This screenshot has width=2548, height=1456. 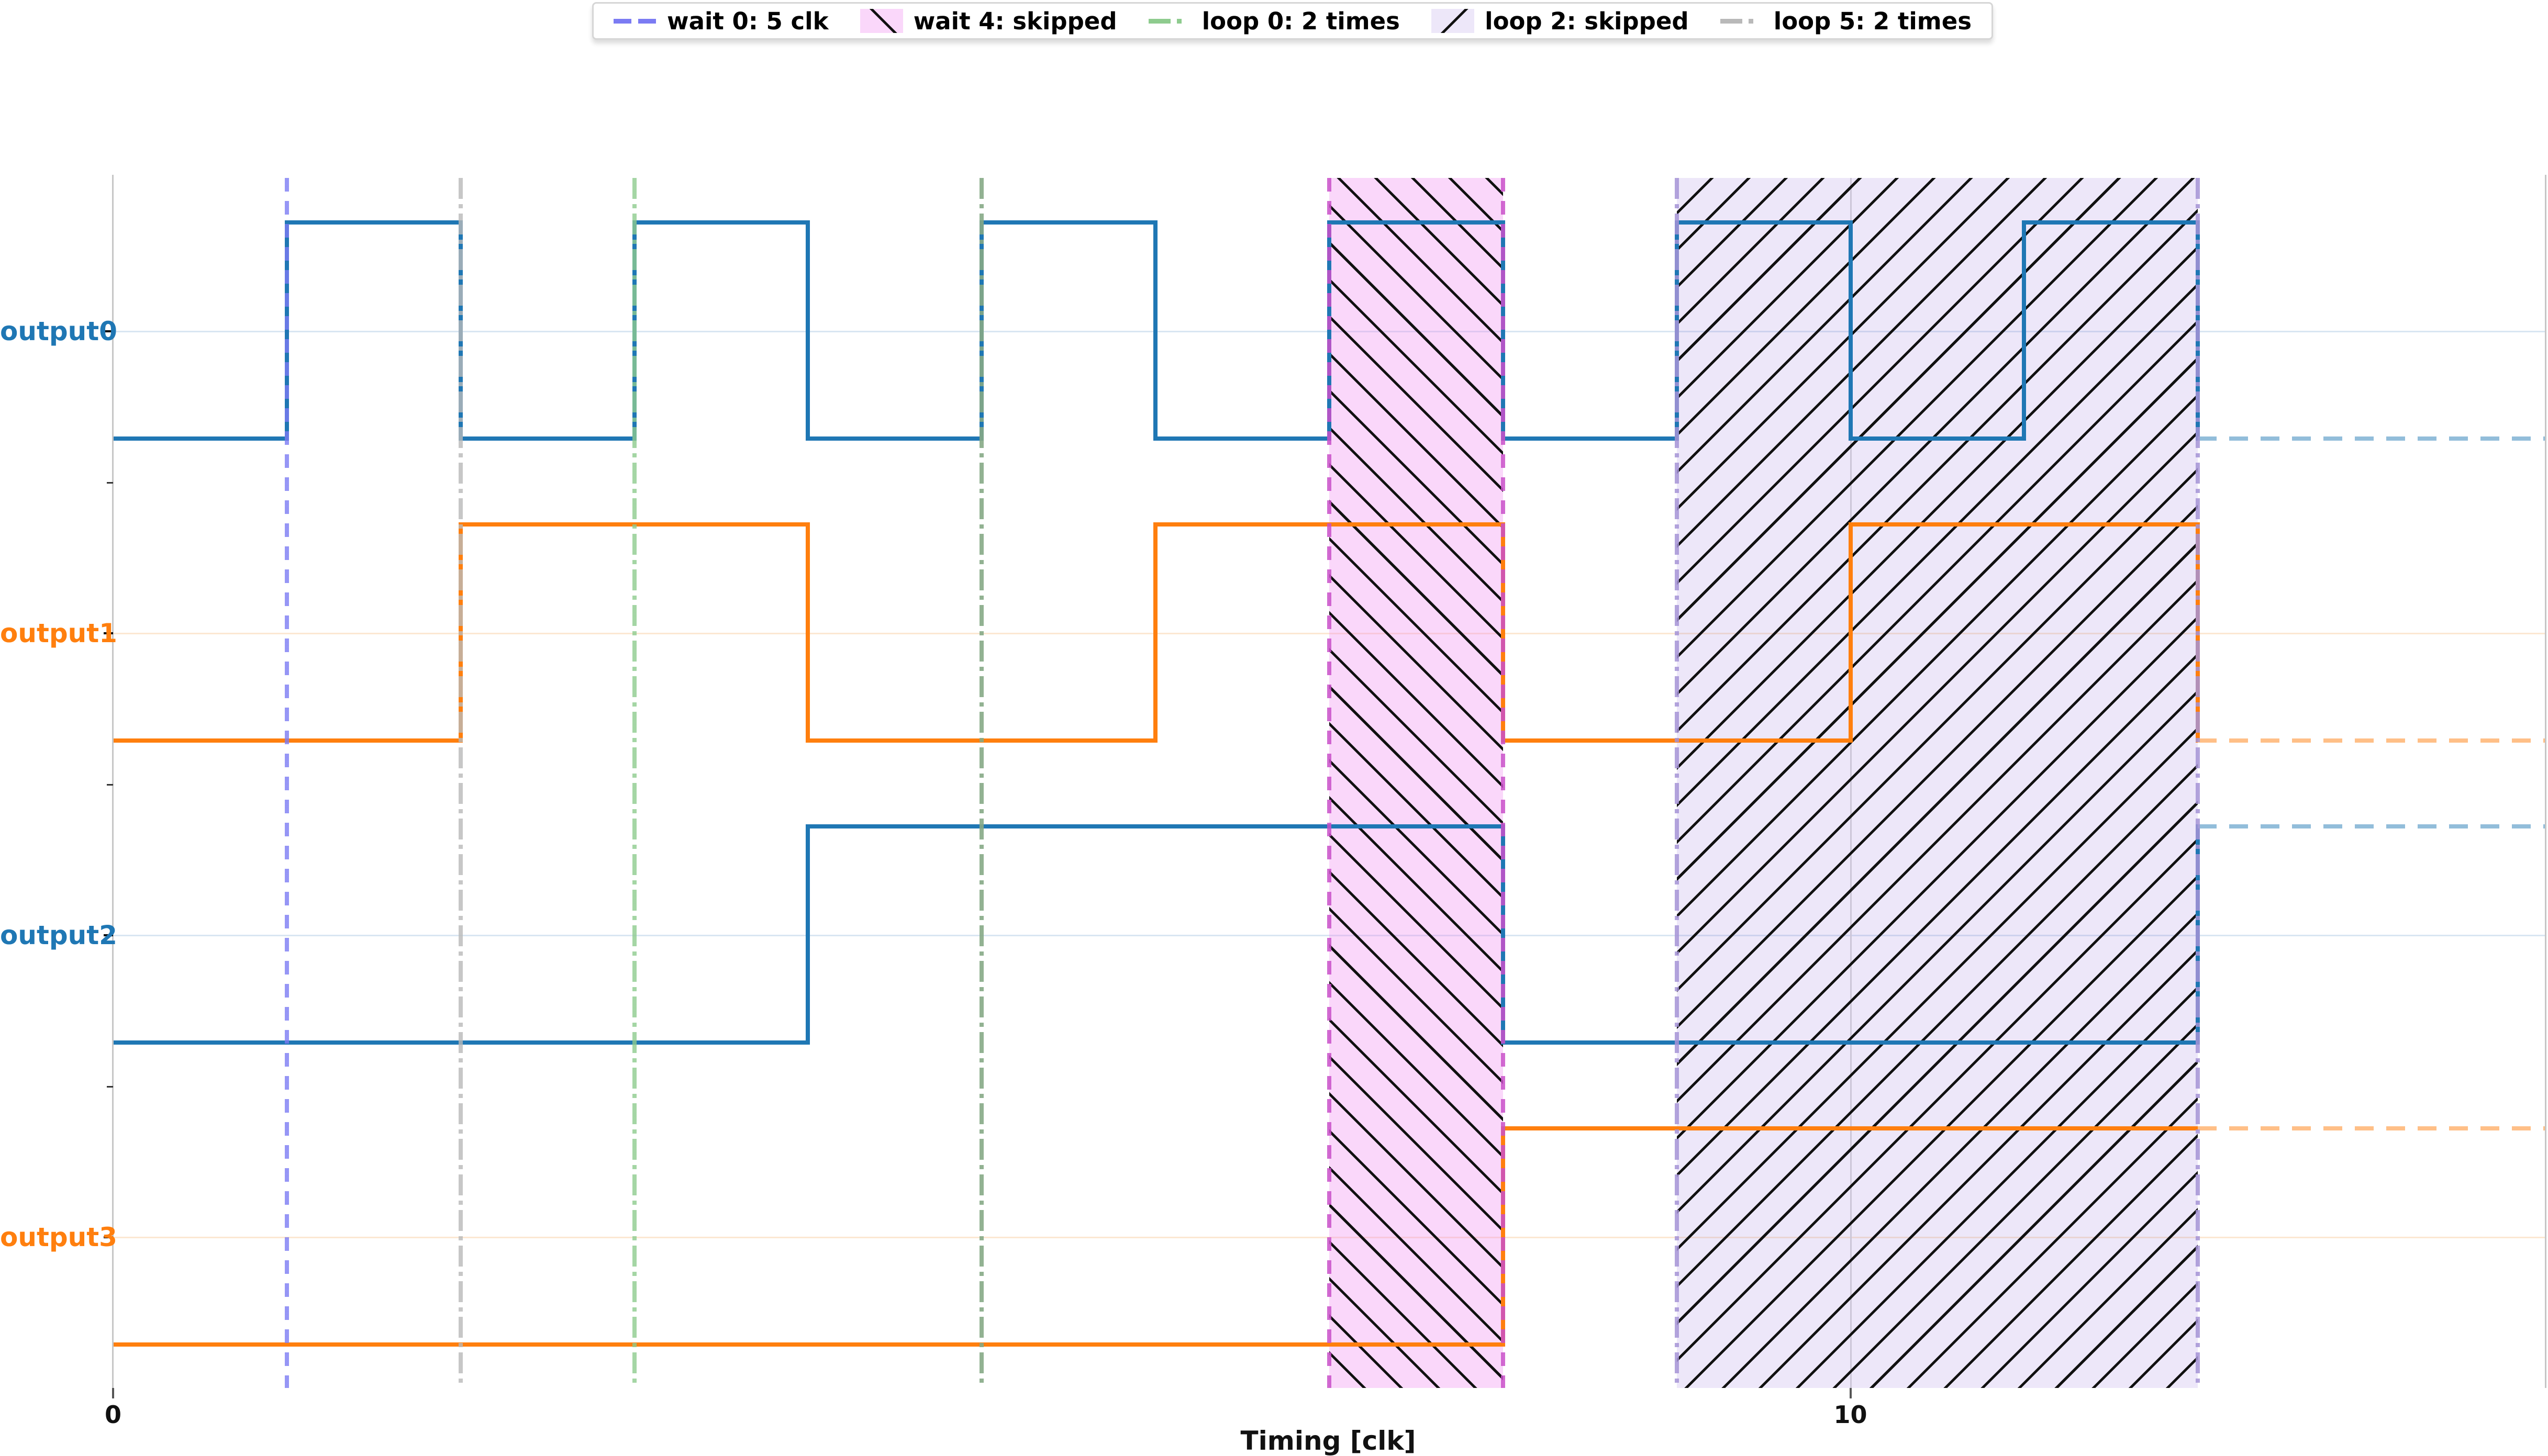 I want to click on legend-item: wait 4: skipped, so click(x=989, y=21).